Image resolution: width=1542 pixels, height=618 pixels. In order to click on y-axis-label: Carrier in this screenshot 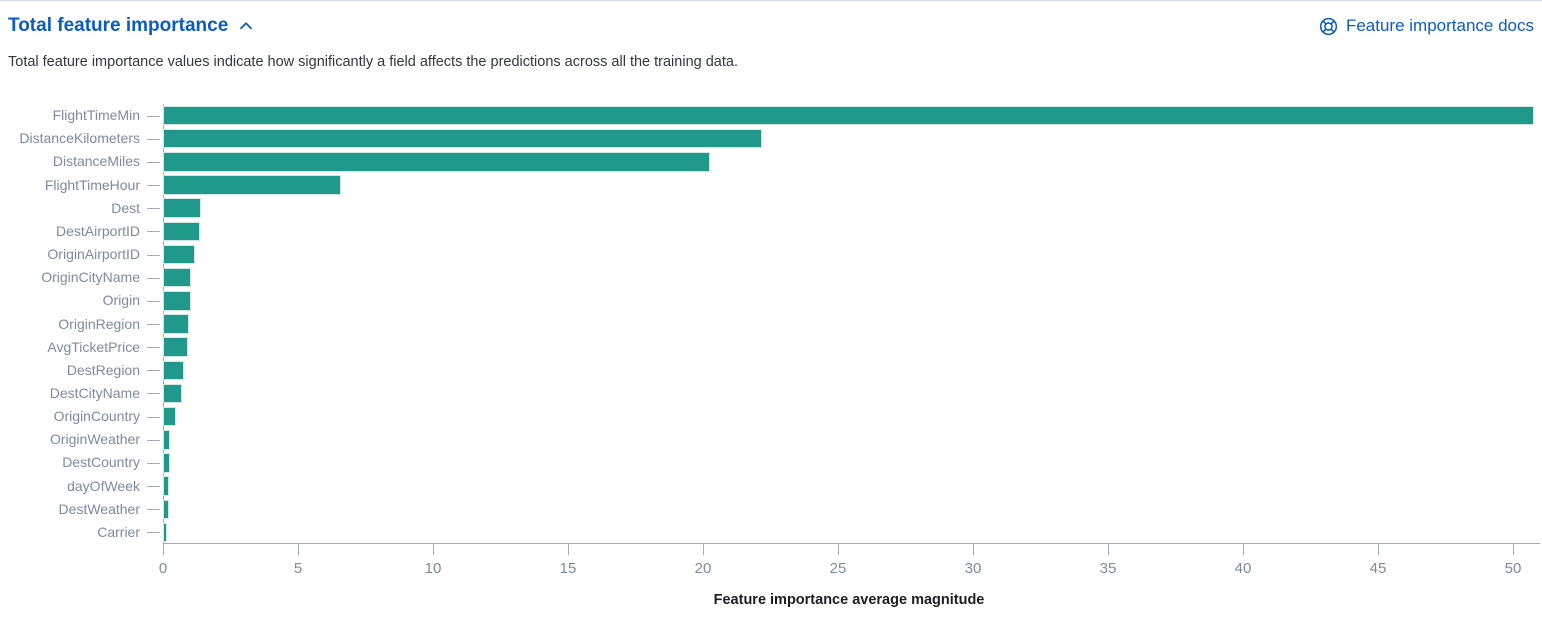, I will do `click(118, 531)`.